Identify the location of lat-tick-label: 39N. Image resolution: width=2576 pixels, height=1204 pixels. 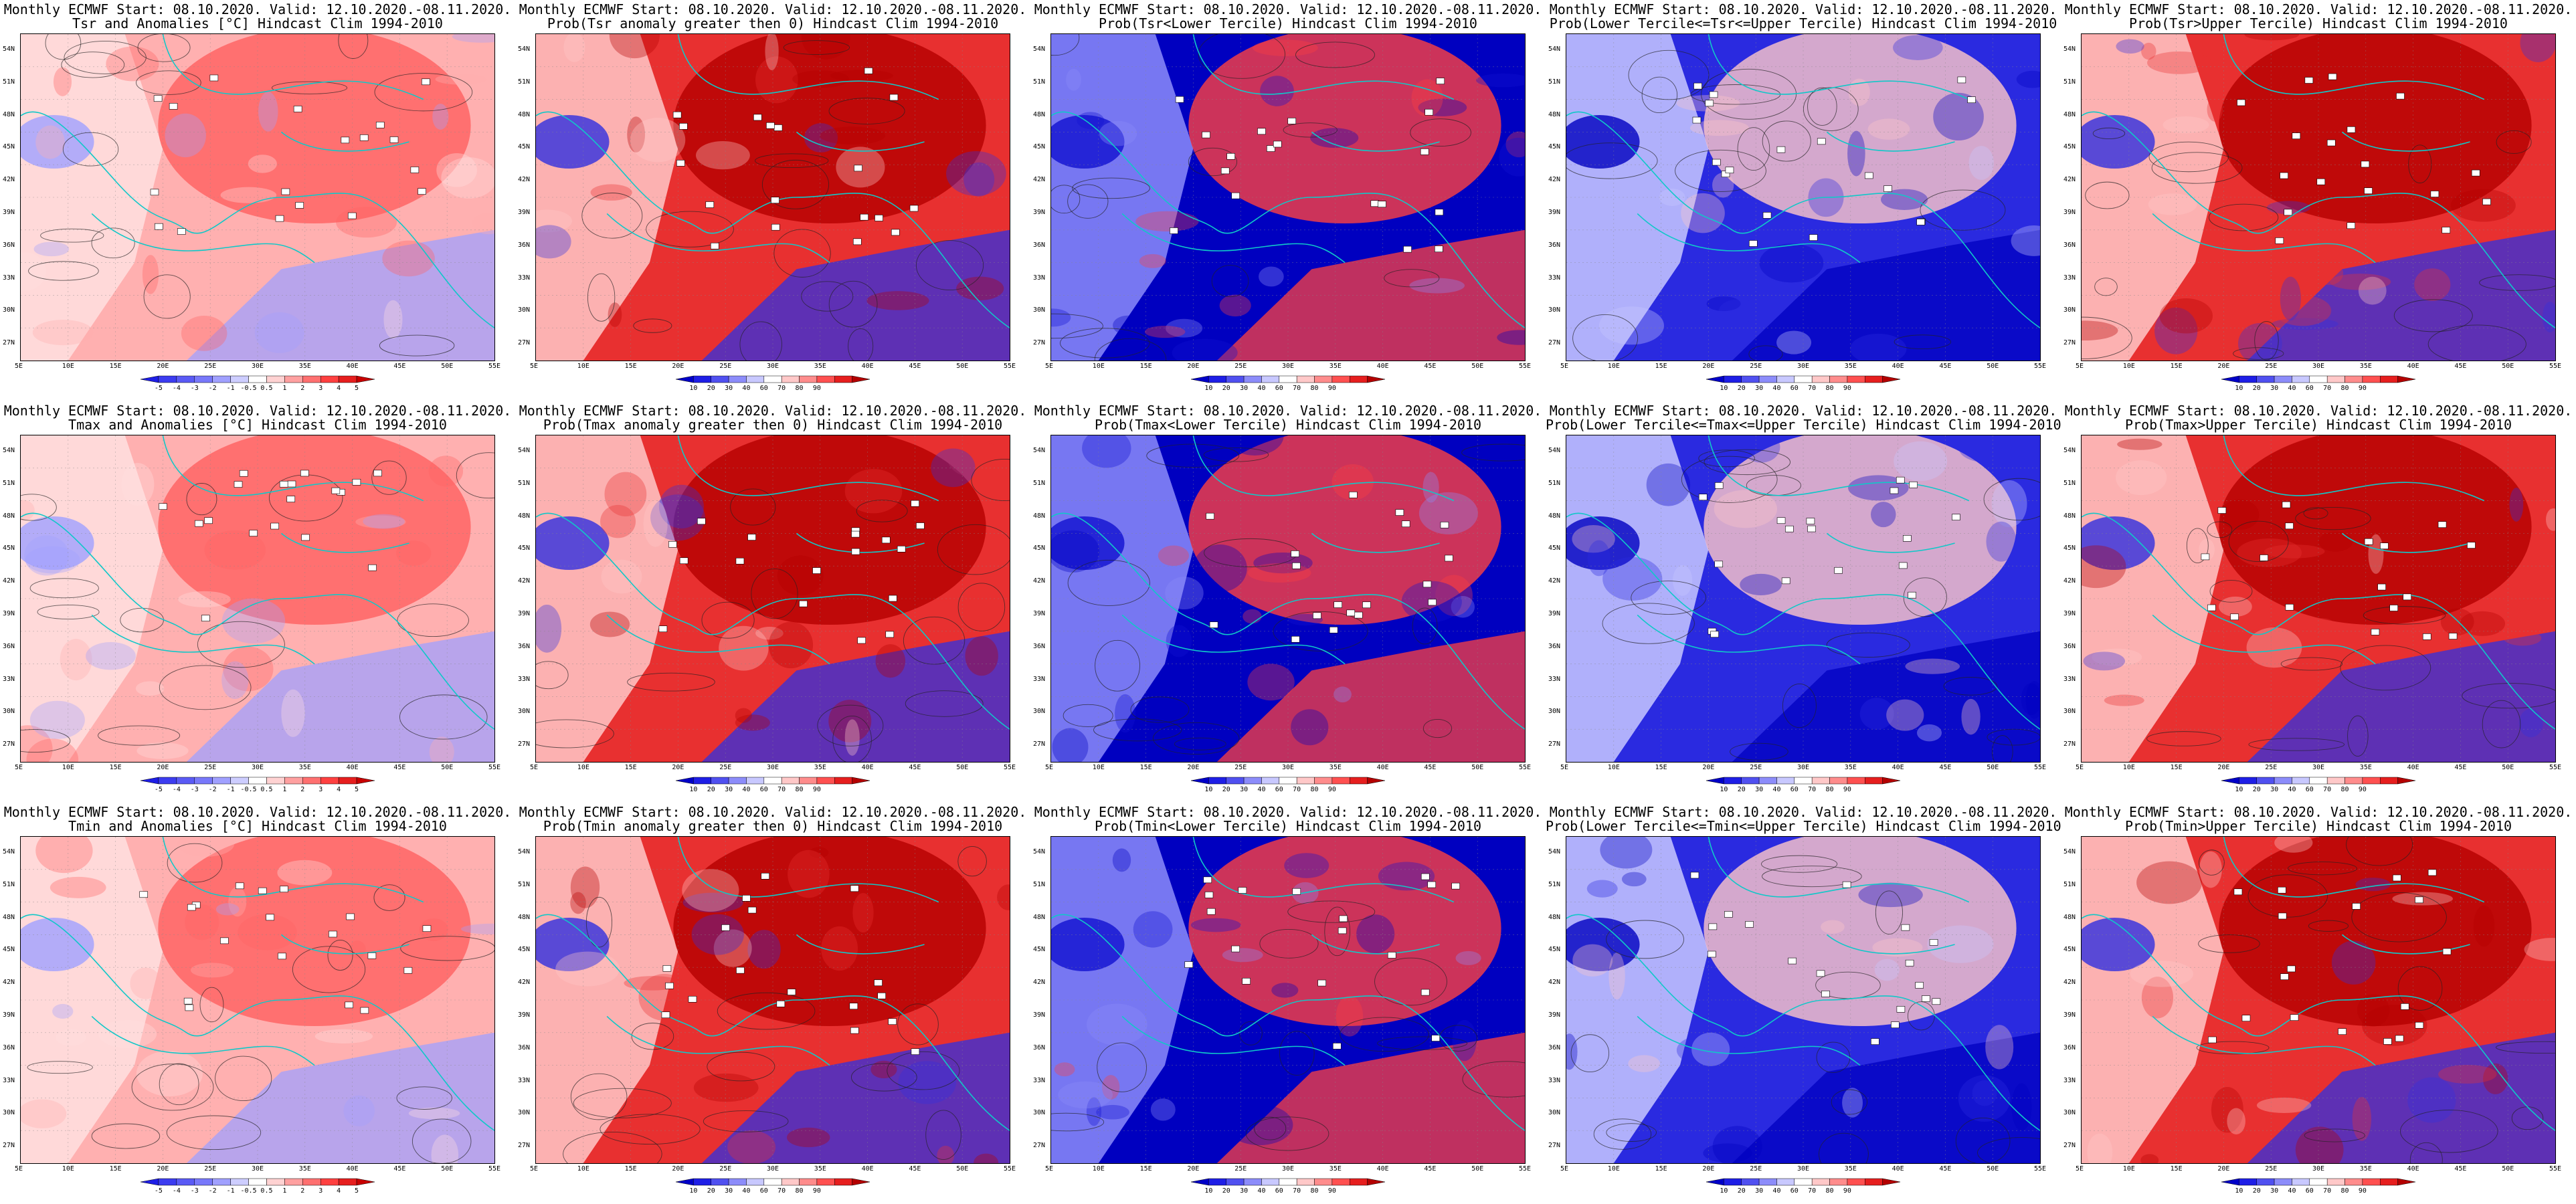
(524, 1015).